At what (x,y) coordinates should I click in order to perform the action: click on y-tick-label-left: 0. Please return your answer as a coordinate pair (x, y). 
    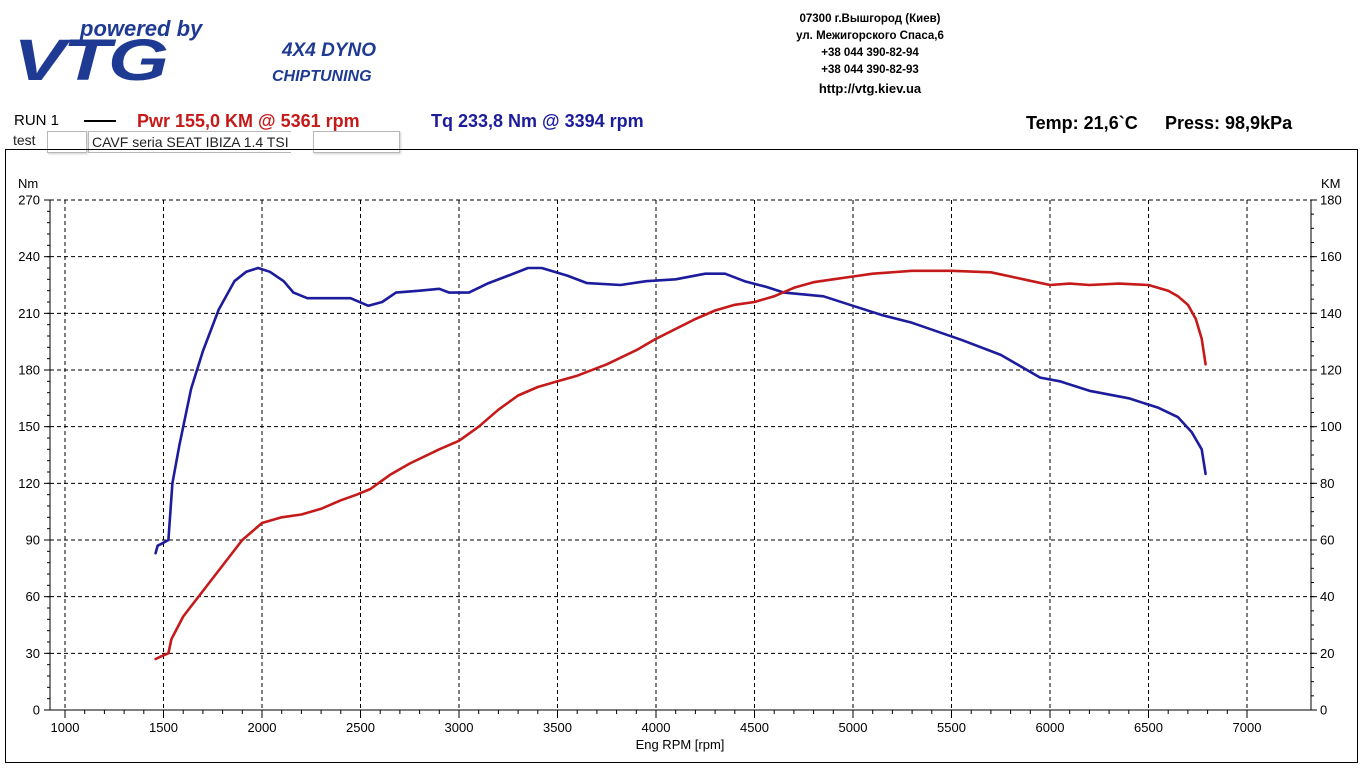
    Looking at the image, I should click on (36, 710).